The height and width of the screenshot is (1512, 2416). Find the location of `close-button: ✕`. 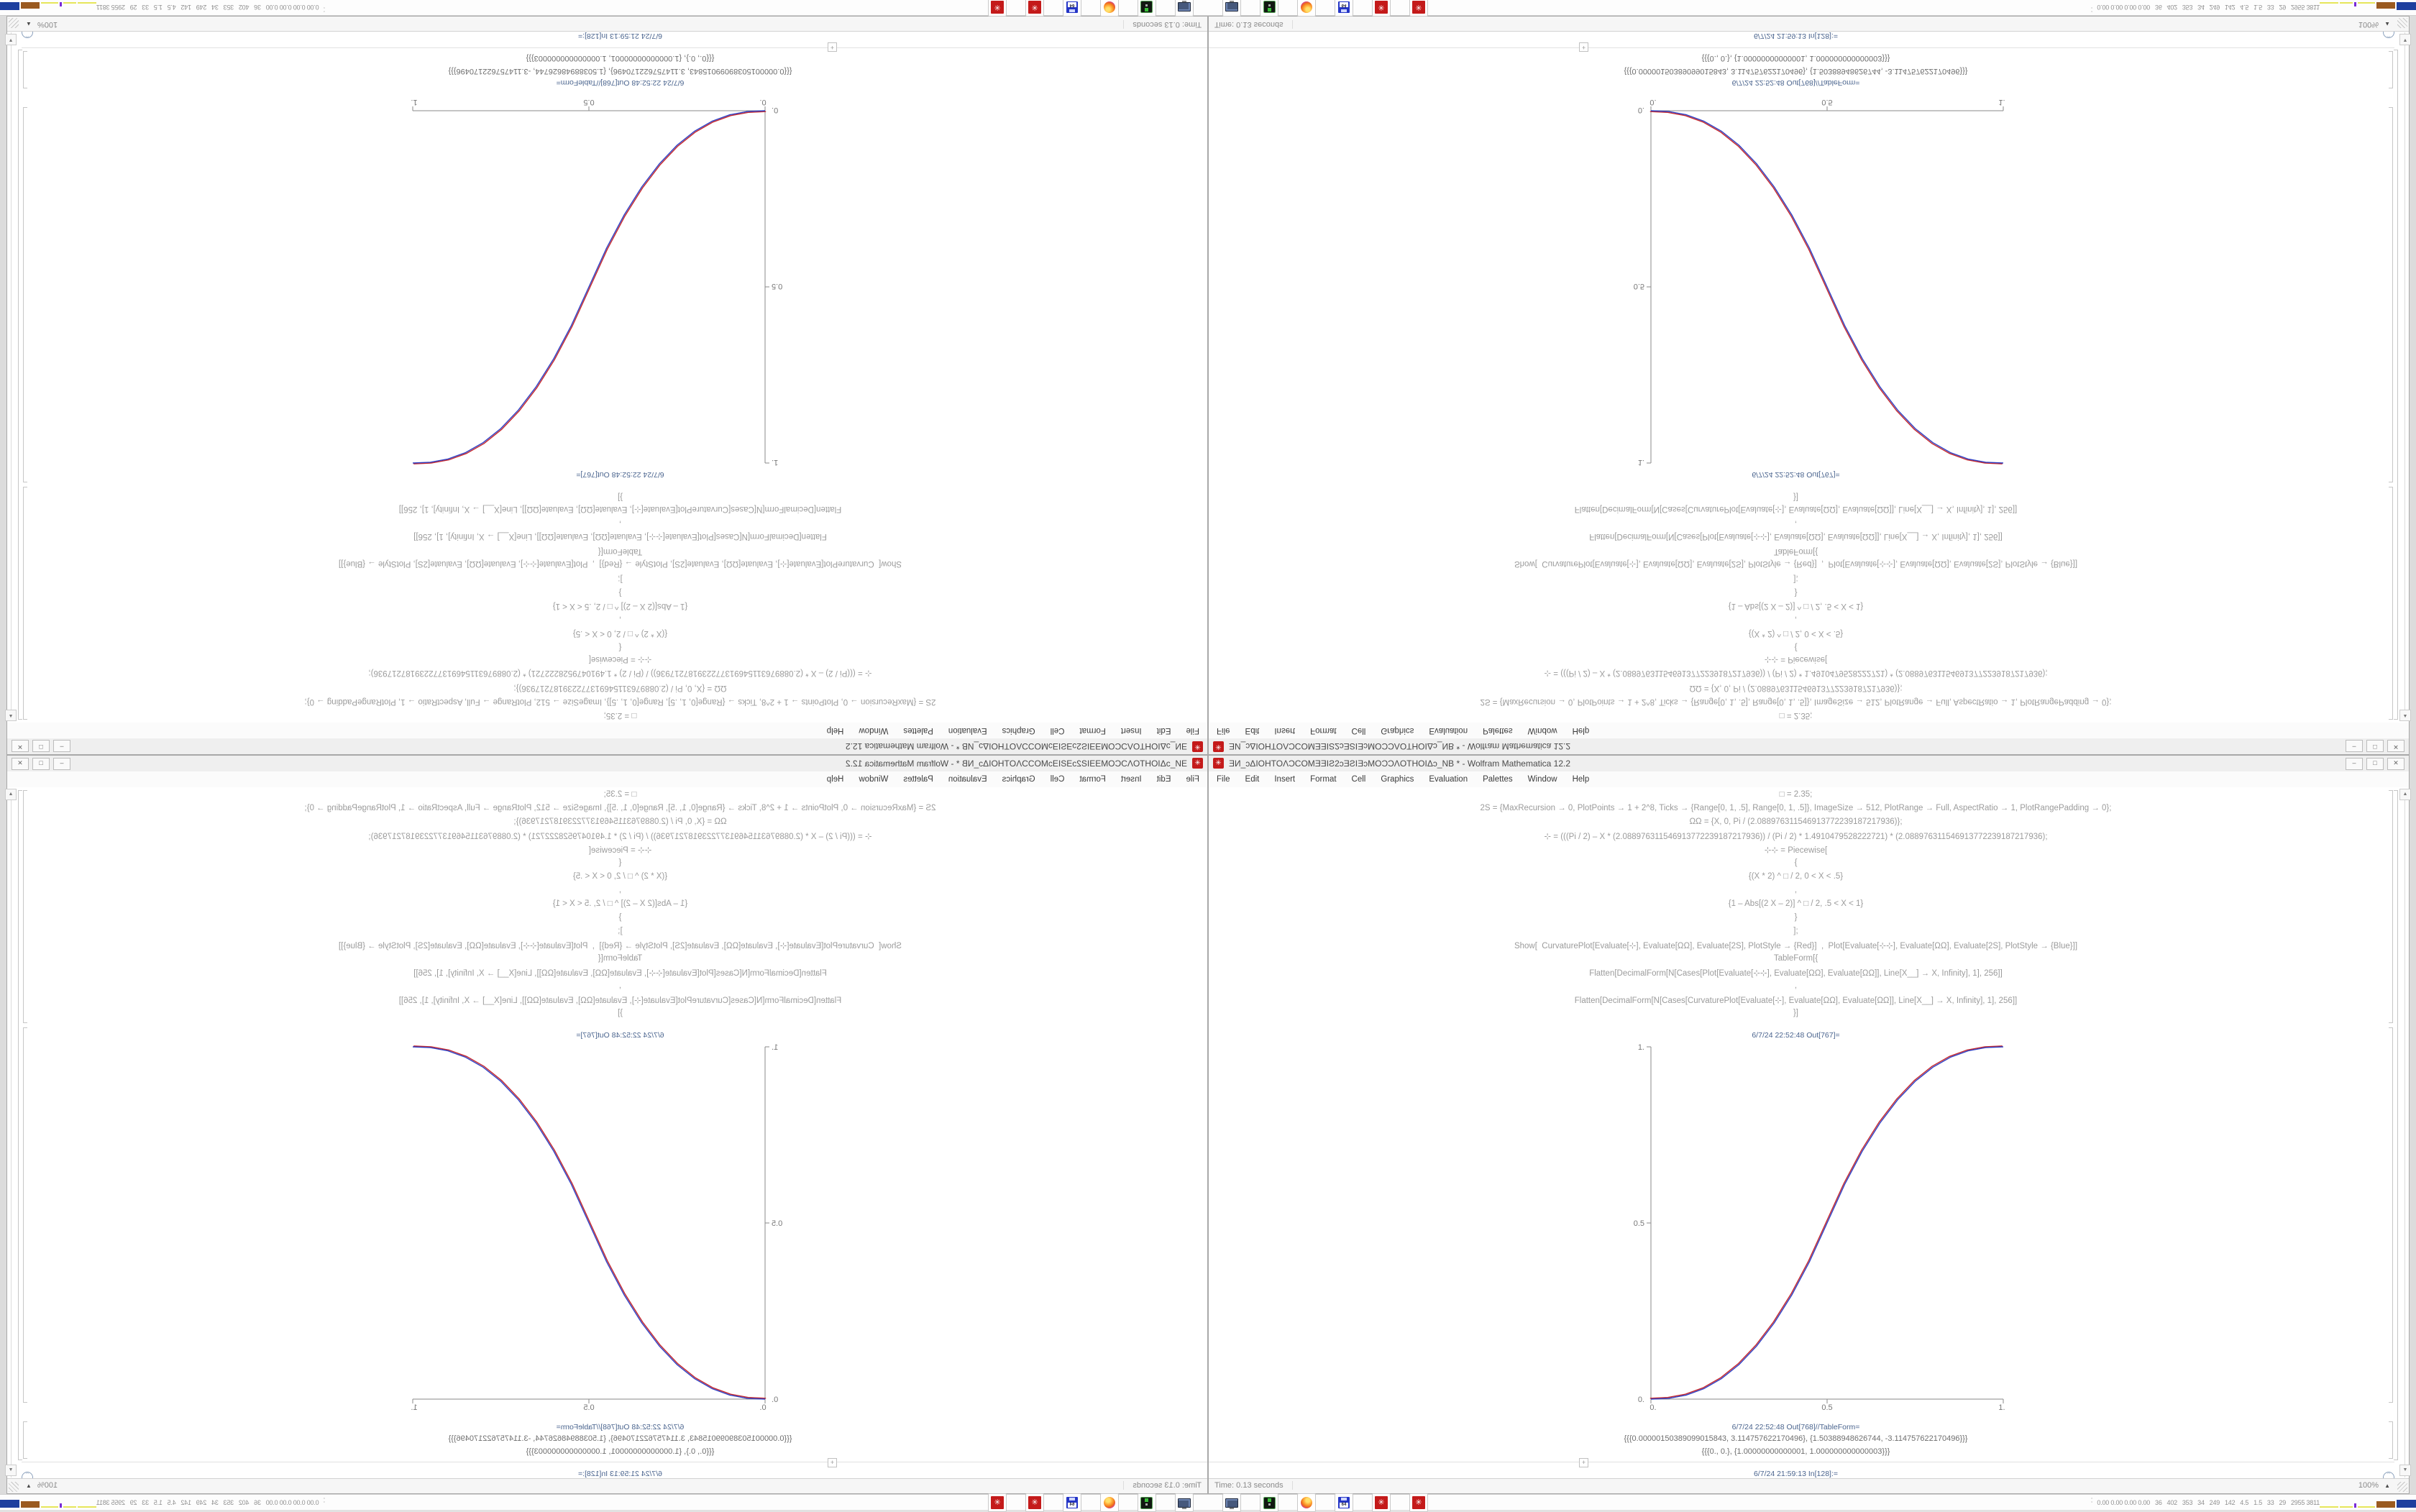

close-button: ✕ is located at coordinates (20, 746).